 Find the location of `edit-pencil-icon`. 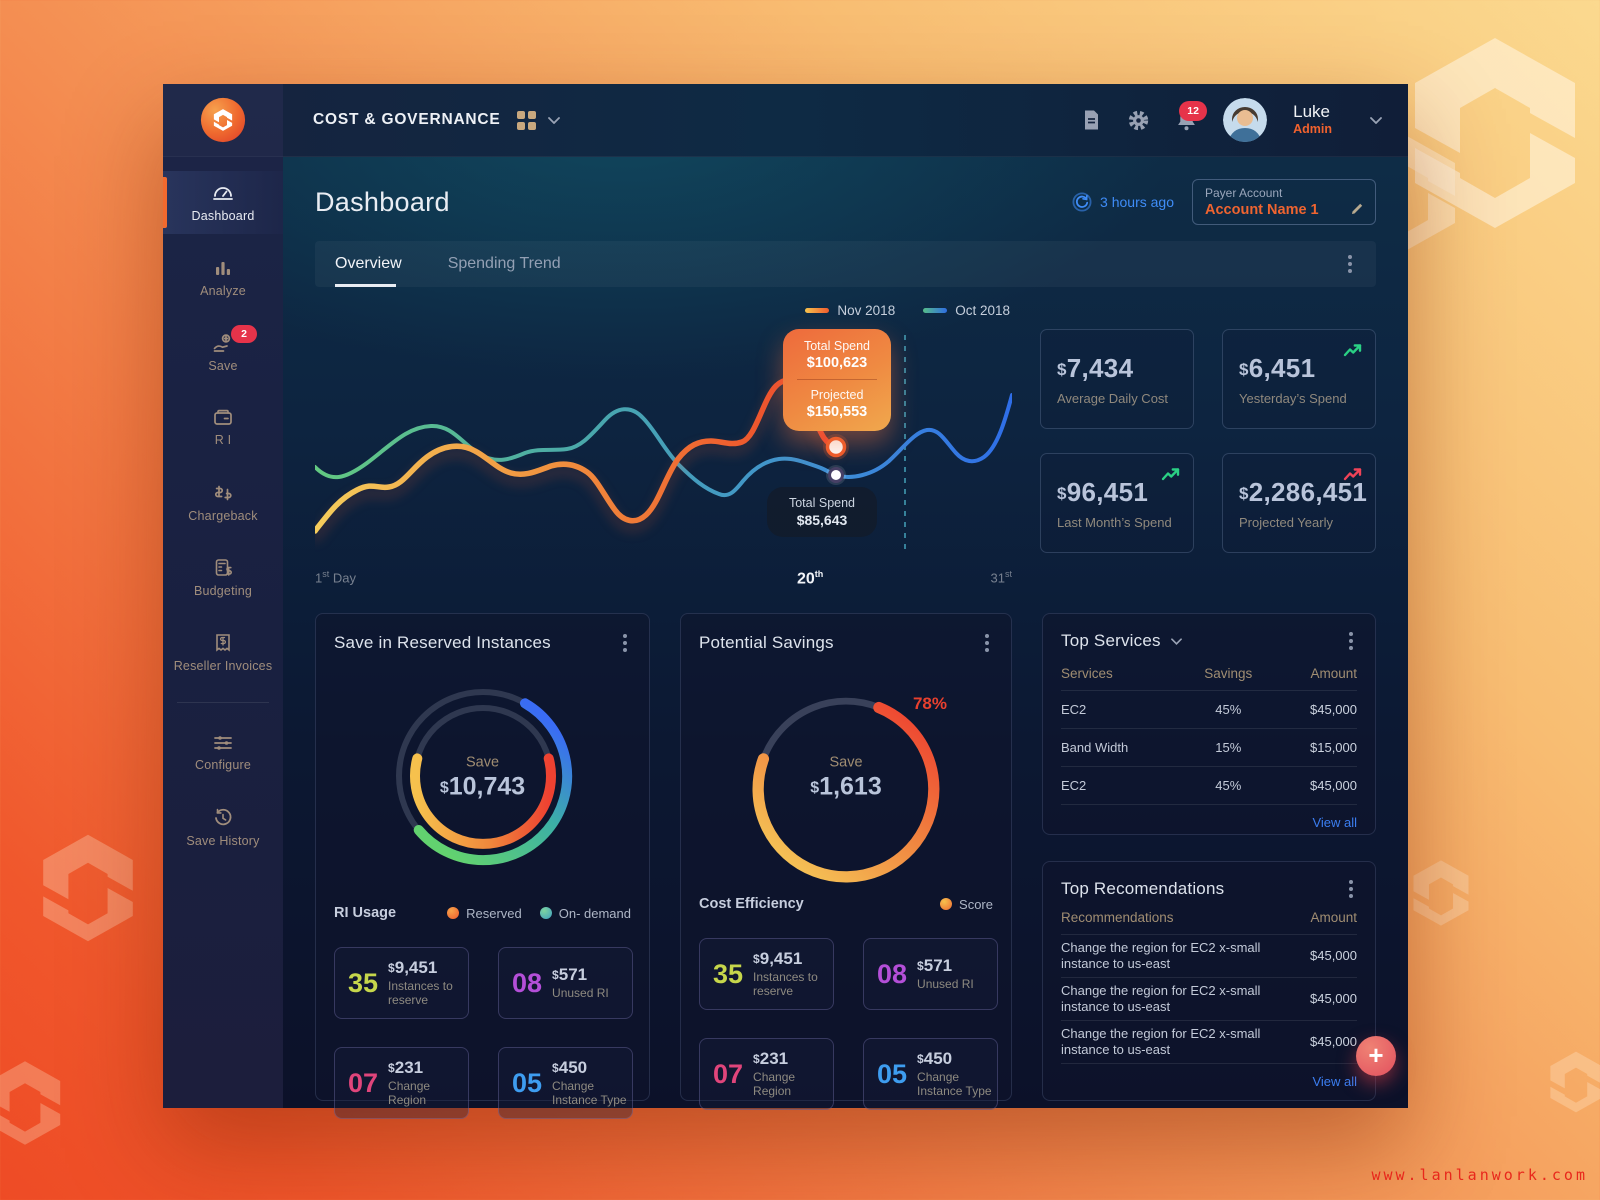

edit-pencil-icon is located at coordinates (1358, 208).